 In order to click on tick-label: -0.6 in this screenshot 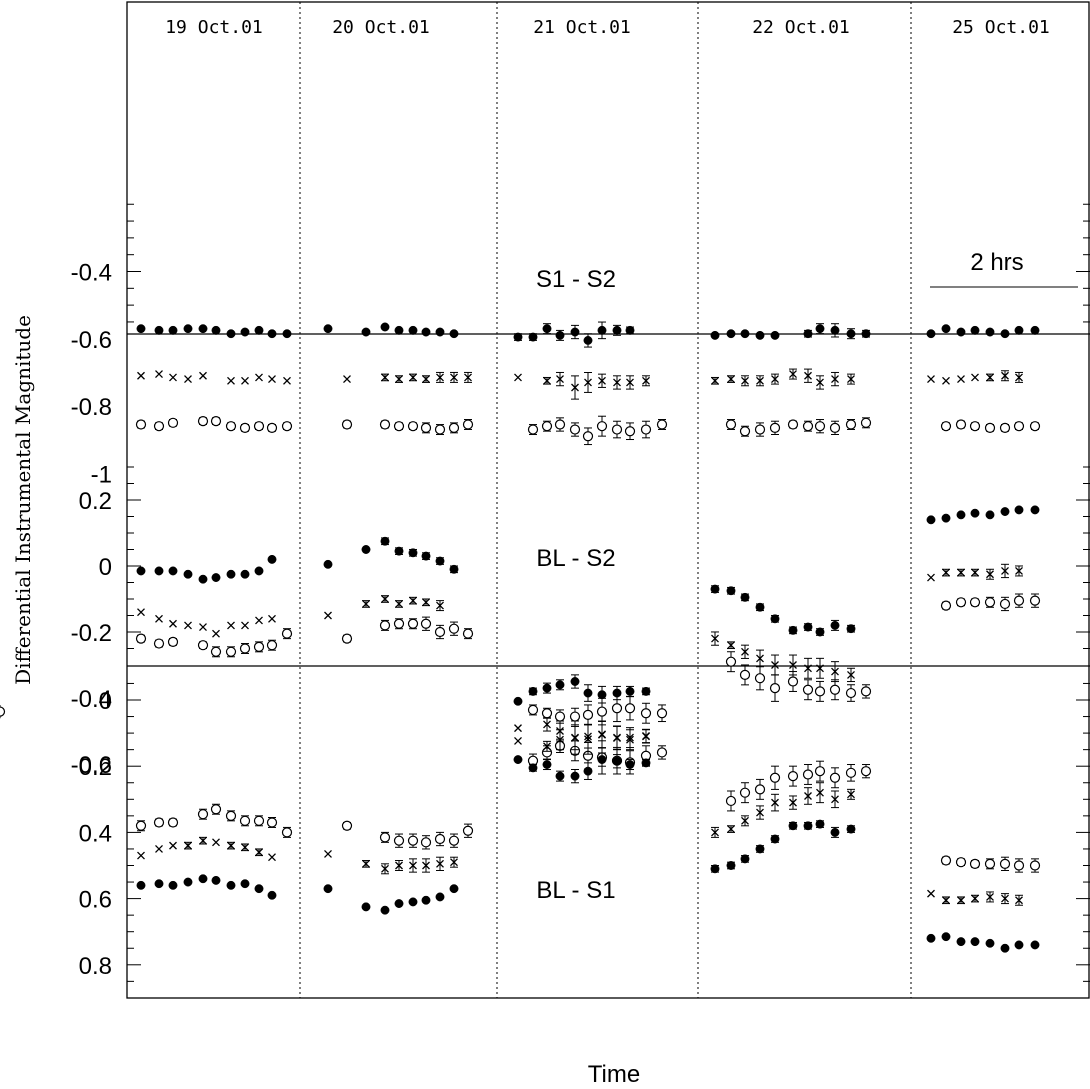, I will do `click(91, 340)`.